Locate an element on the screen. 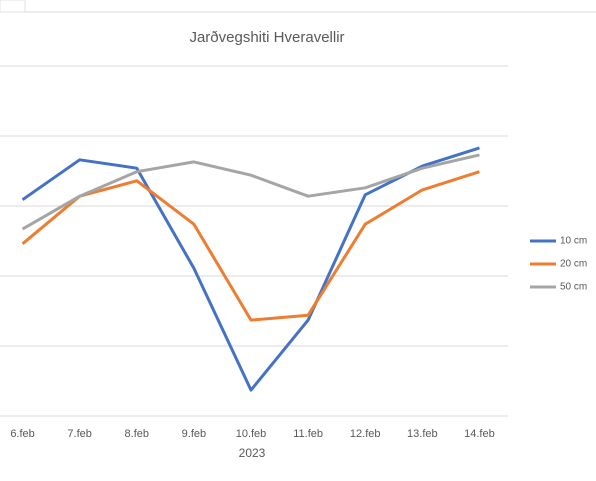 The image size is (596, 481). x-tick-label: 12.feb is located at coordinates (365, 434).